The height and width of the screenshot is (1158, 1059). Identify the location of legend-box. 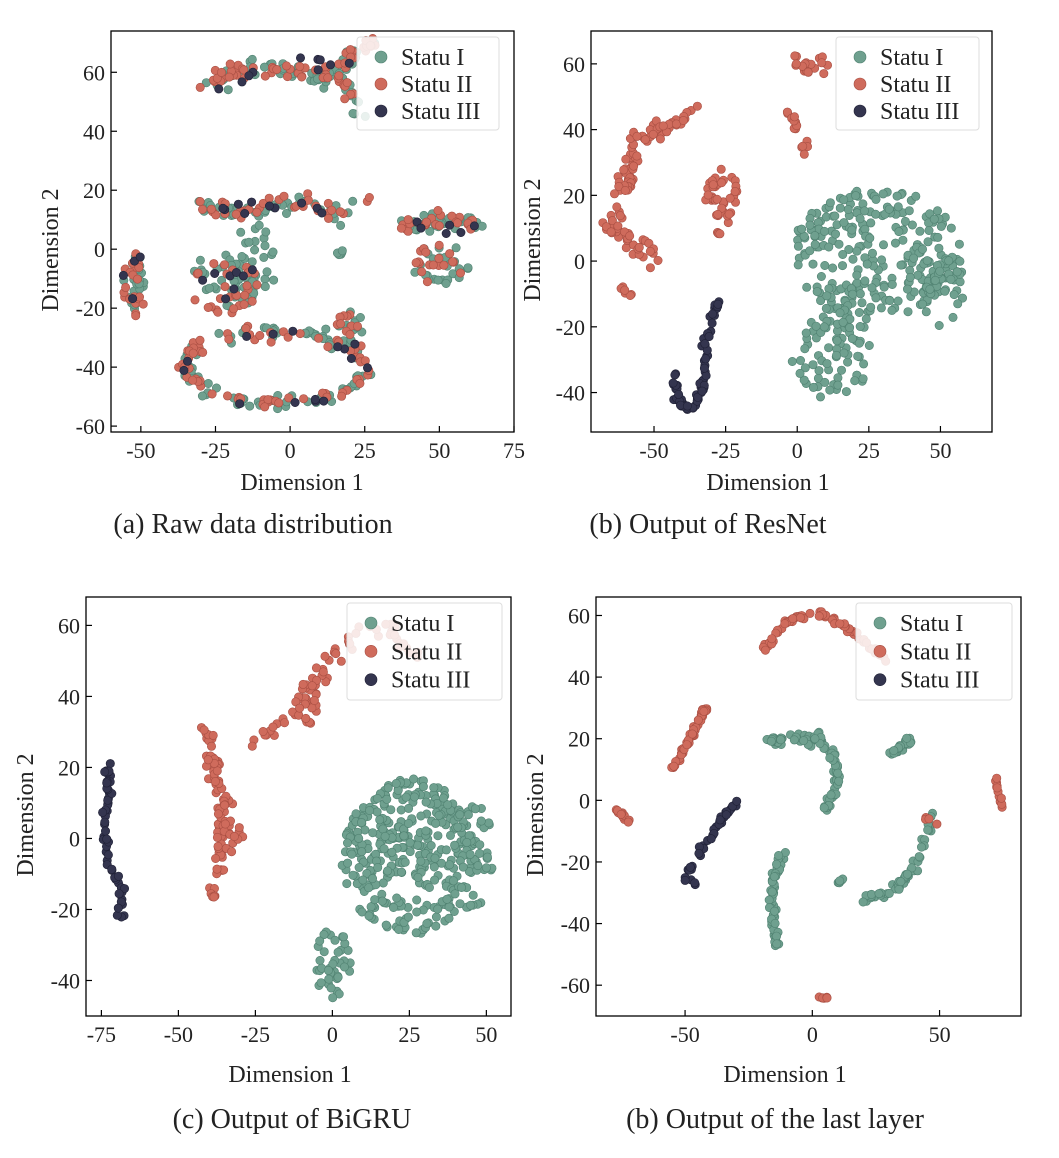
(934, 651).